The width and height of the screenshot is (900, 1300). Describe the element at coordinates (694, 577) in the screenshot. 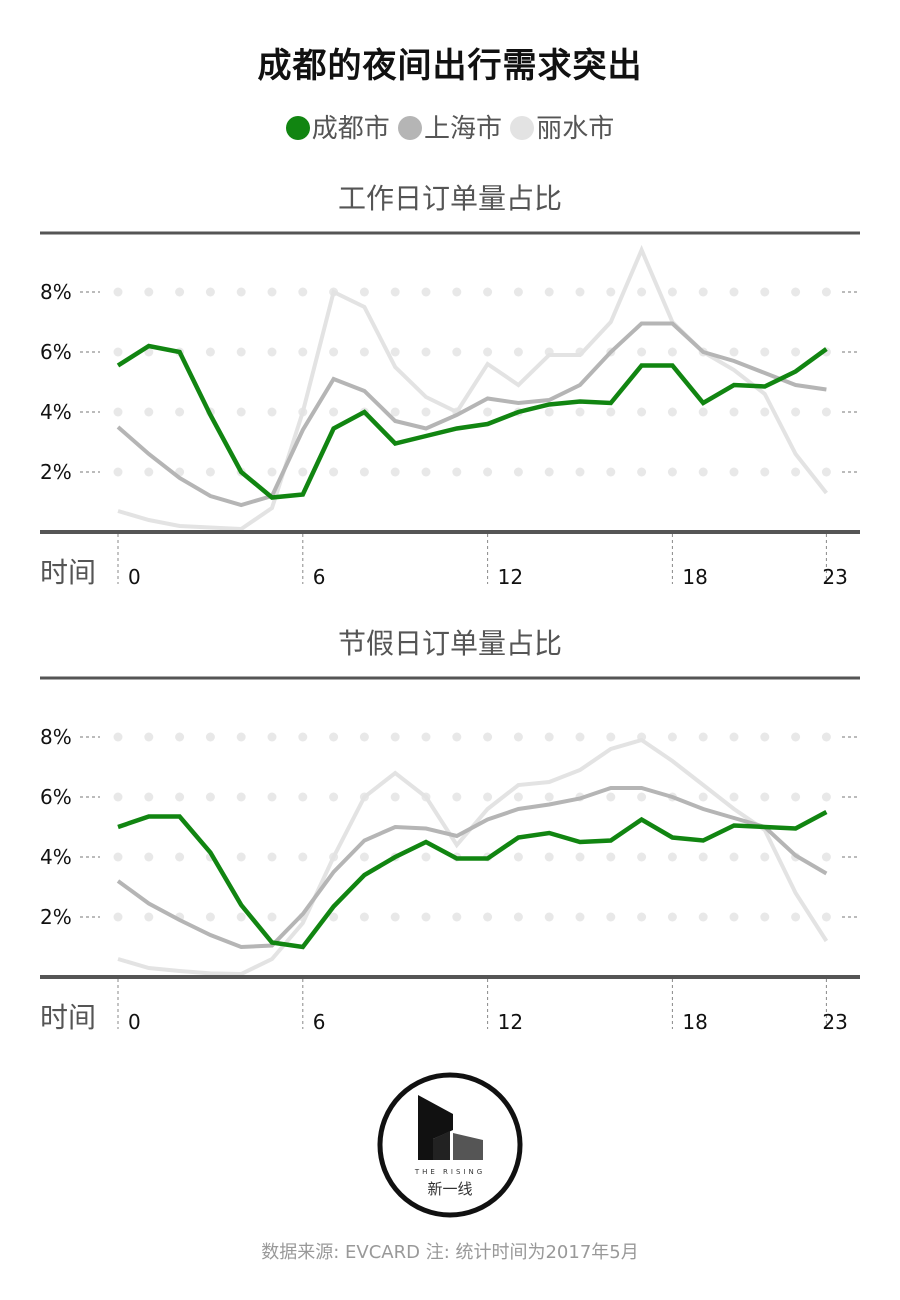

I see `x-tick-label: 18` at that location.